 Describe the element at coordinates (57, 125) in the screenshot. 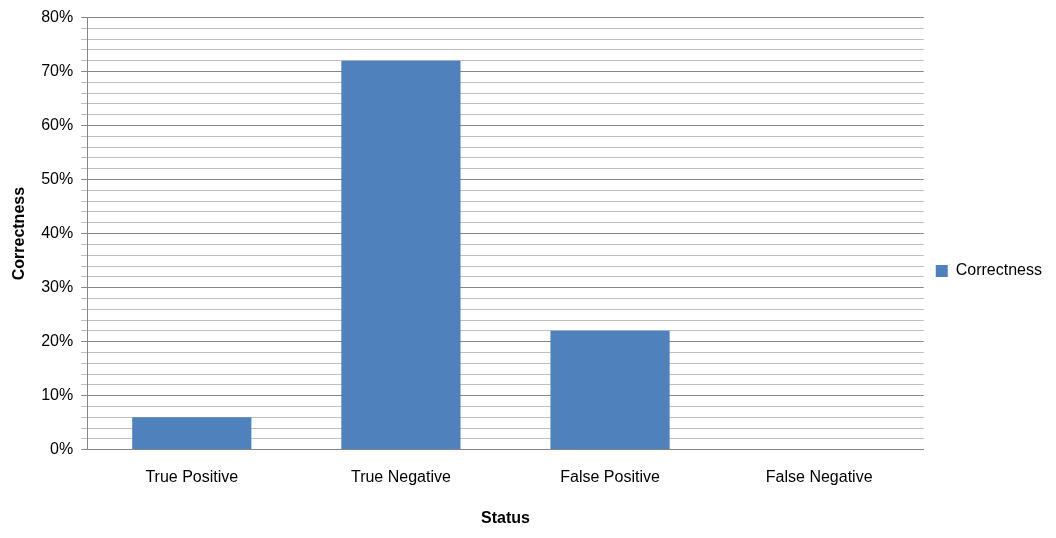

I see `y-tick-label: 60%` at that location.